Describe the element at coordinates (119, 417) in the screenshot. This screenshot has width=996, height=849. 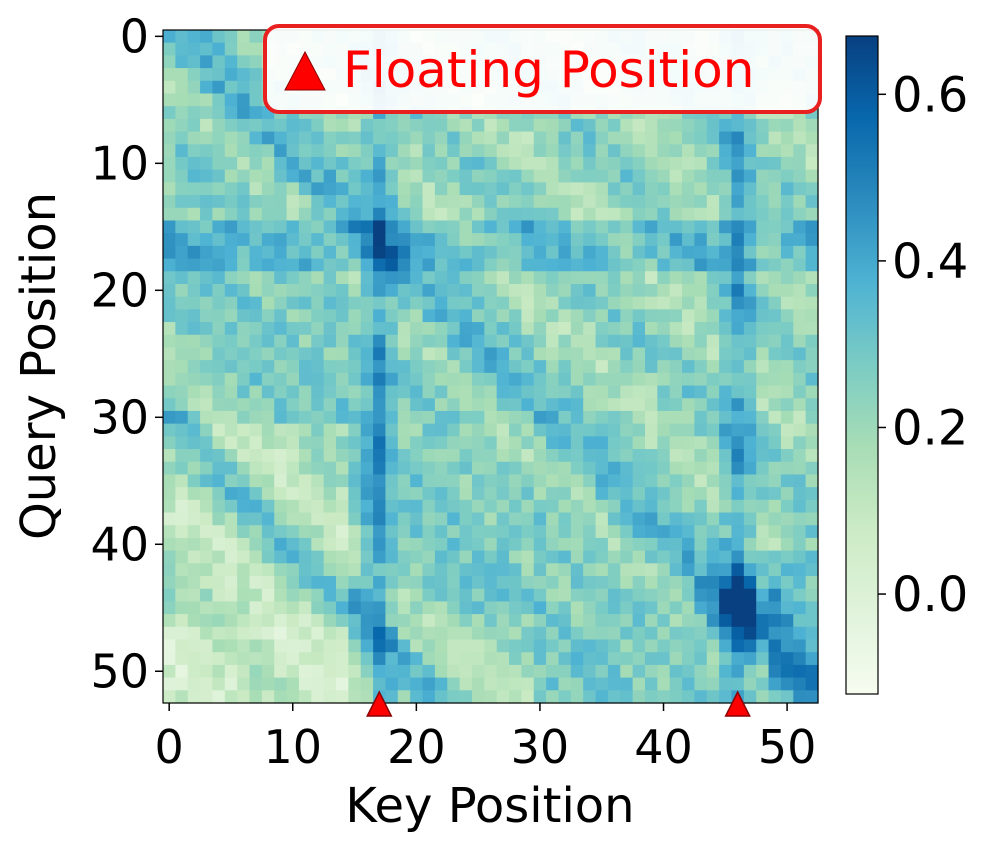
I see `y-tick-label: 30` at that location.